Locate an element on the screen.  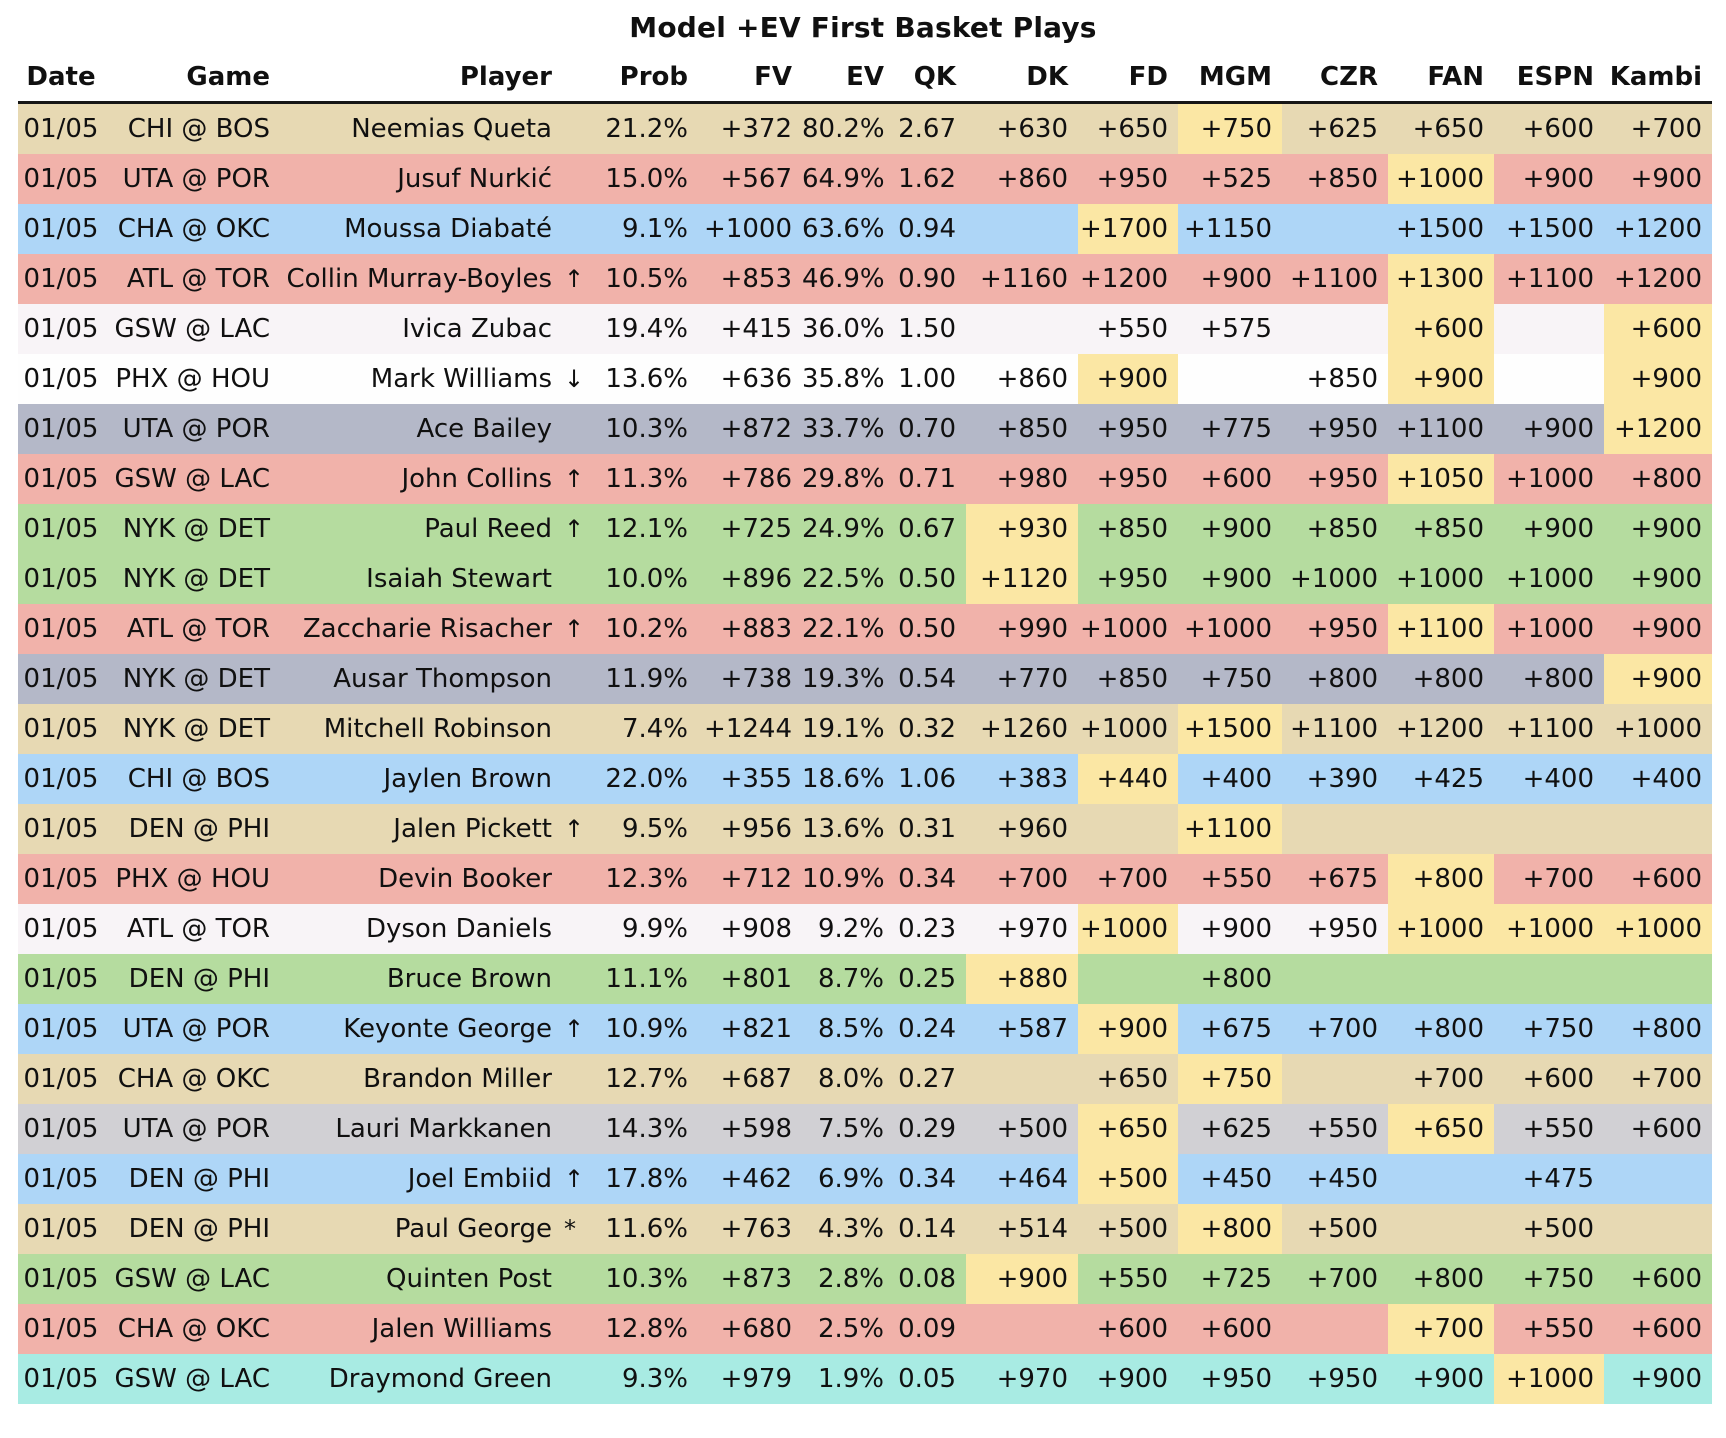
cell-qk: 0.31 is located at coordinates (930, 829).